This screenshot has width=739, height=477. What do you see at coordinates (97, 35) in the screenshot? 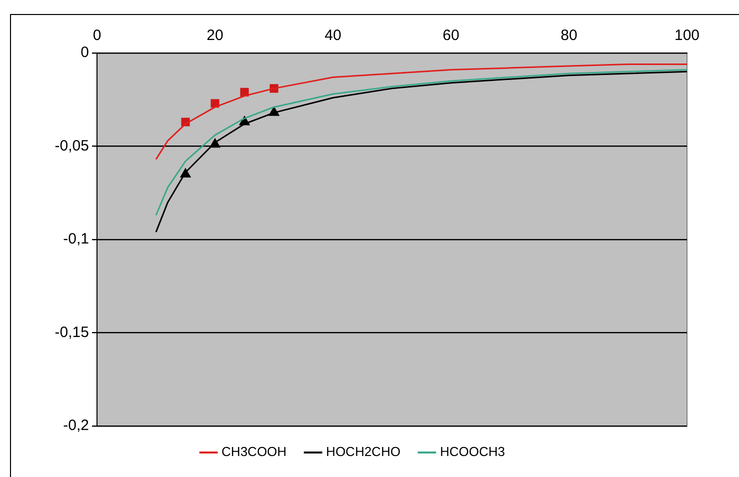
I see `x-tick-label: 0` at bounding box center [97, 35].